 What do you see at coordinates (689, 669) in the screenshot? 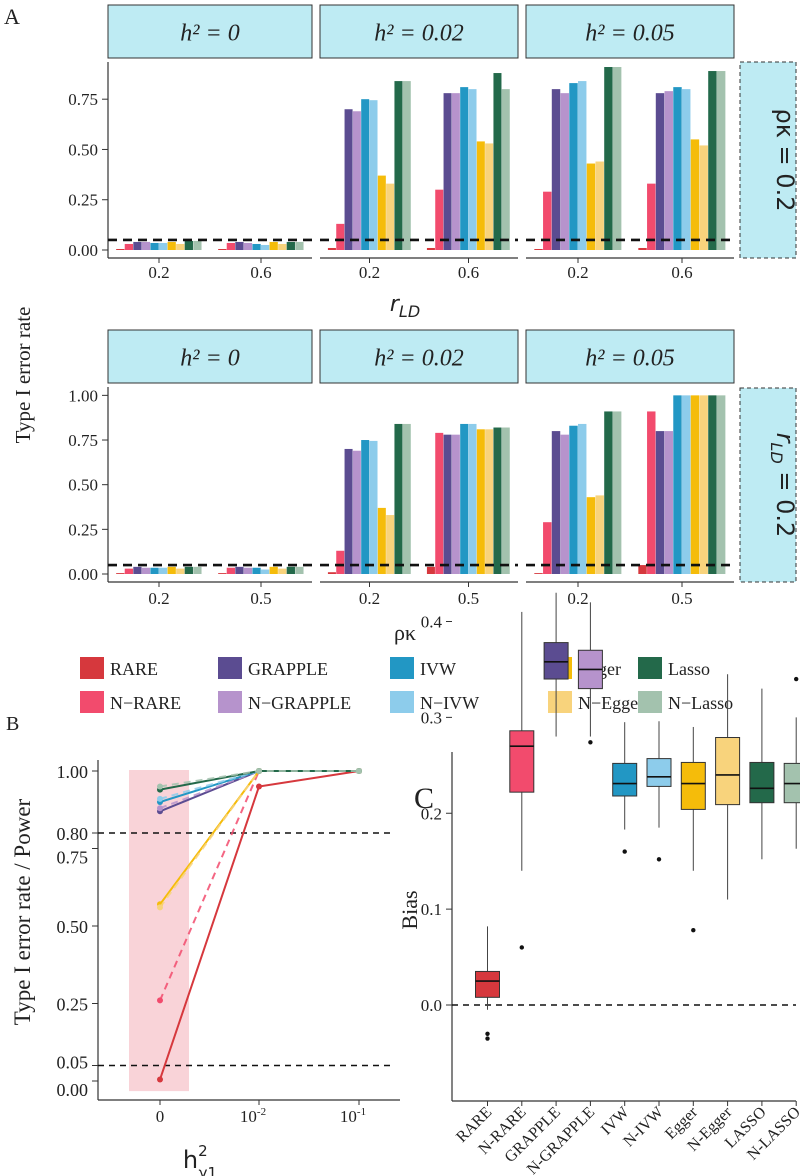
I see `legend-label: Lasso` at bounding box center [689, 669].